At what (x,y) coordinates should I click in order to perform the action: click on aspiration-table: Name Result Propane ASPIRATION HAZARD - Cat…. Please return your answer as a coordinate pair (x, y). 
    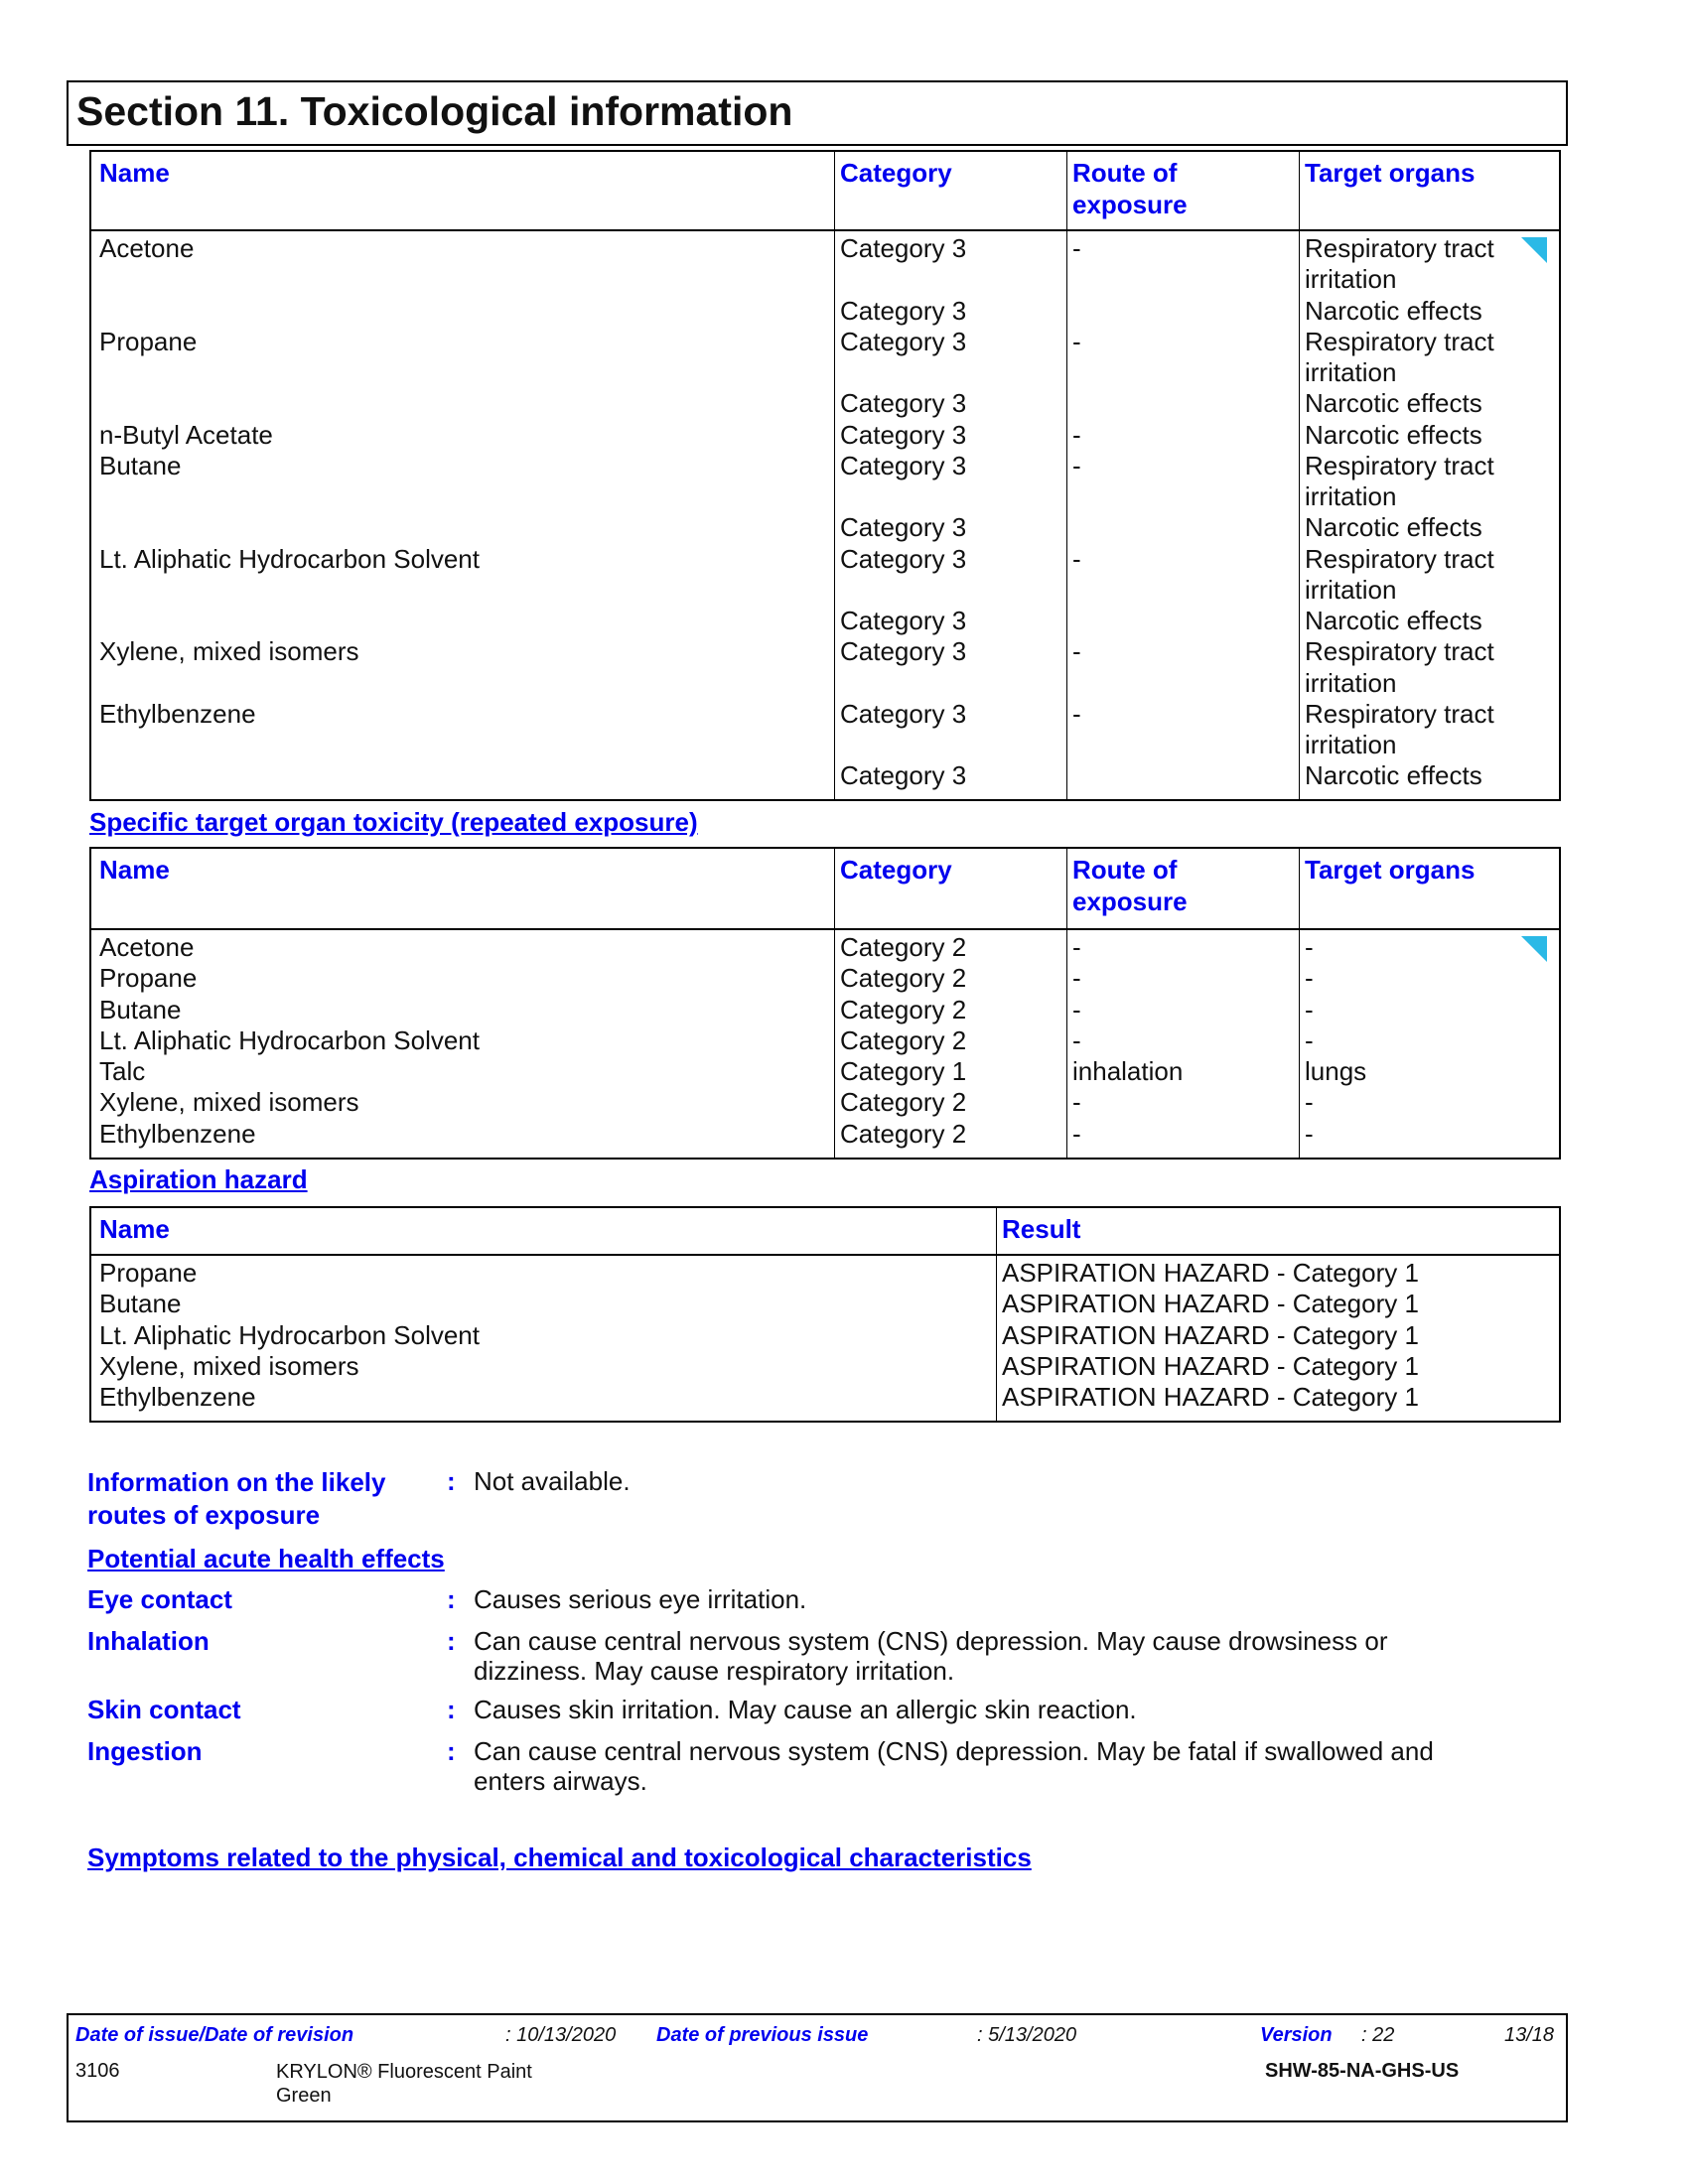
    Looking at the image, I should click on (825, 1314).